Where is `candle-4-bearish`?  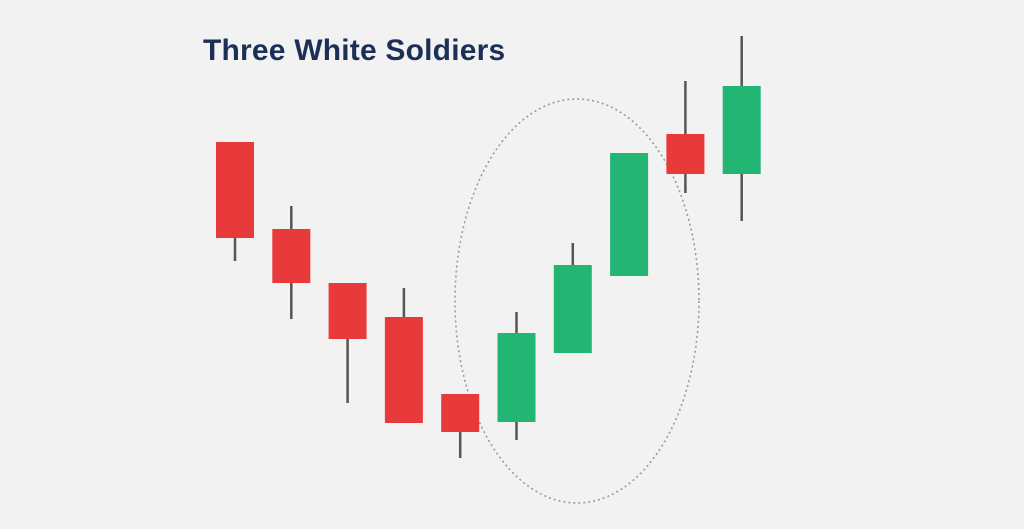 candle-4-bearish is located at coordinates (403, 355).